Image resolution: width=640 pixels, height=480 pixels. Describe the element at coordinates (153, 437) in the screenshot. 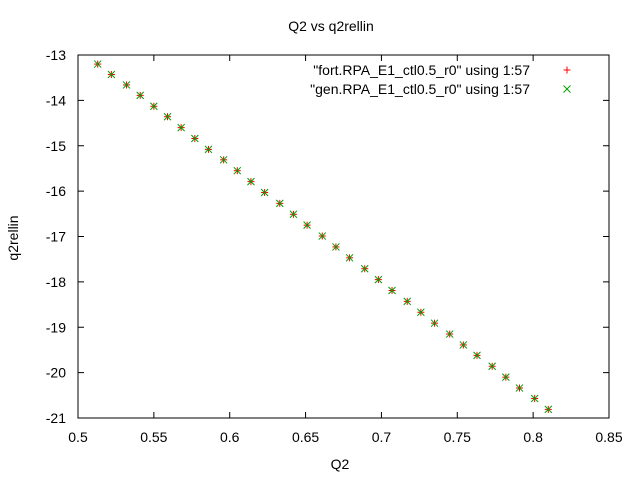

I see `x-tick-label: 0.55` at that location.